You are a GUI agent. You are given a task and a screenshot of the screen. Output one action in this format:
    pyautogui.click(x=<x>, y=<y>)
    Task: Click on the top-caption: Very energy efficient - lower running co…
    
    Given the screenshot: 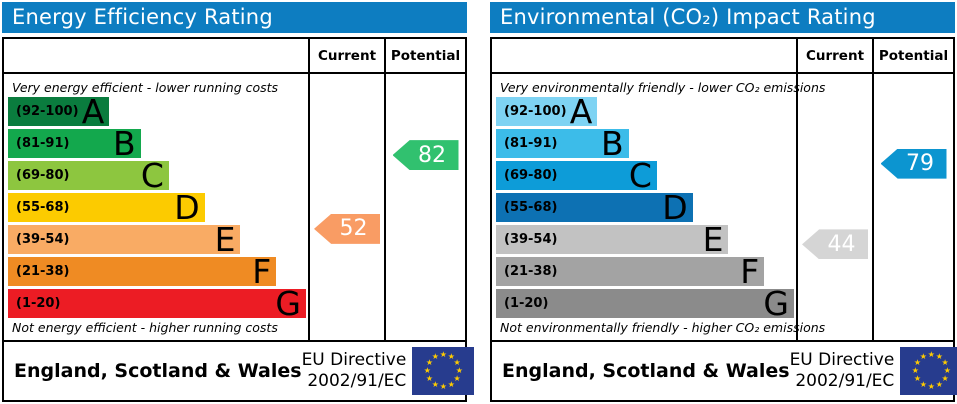 What is the action you would take?
    pyautogui.click(x=145, y=87)
    